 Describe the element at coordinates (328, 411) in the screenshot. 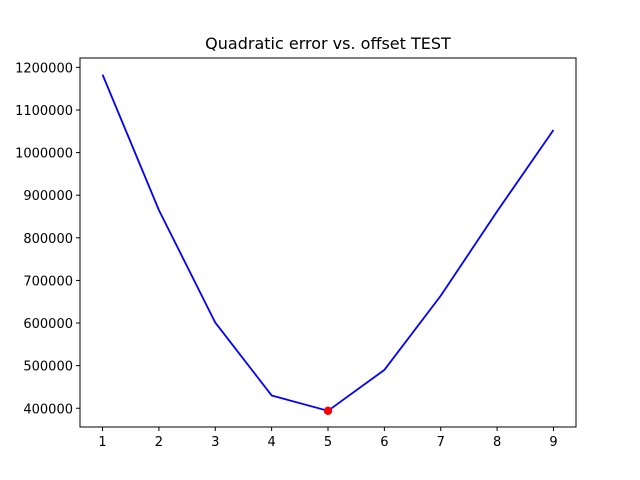

I see `minimum-point-marker` at that location.